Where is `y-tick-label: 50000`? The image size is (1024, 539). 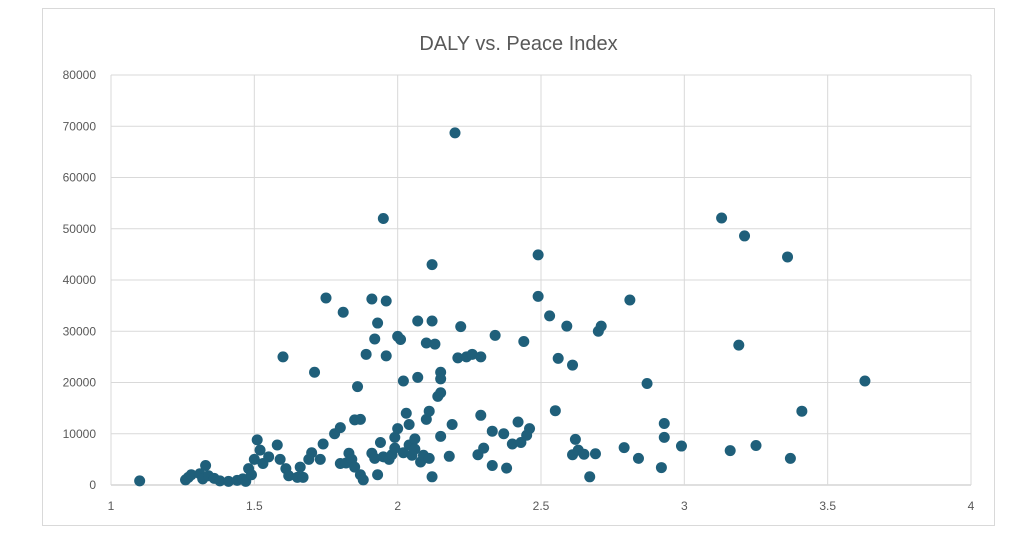 y-tick-label: 50000 is located at coordinates (80, 229).